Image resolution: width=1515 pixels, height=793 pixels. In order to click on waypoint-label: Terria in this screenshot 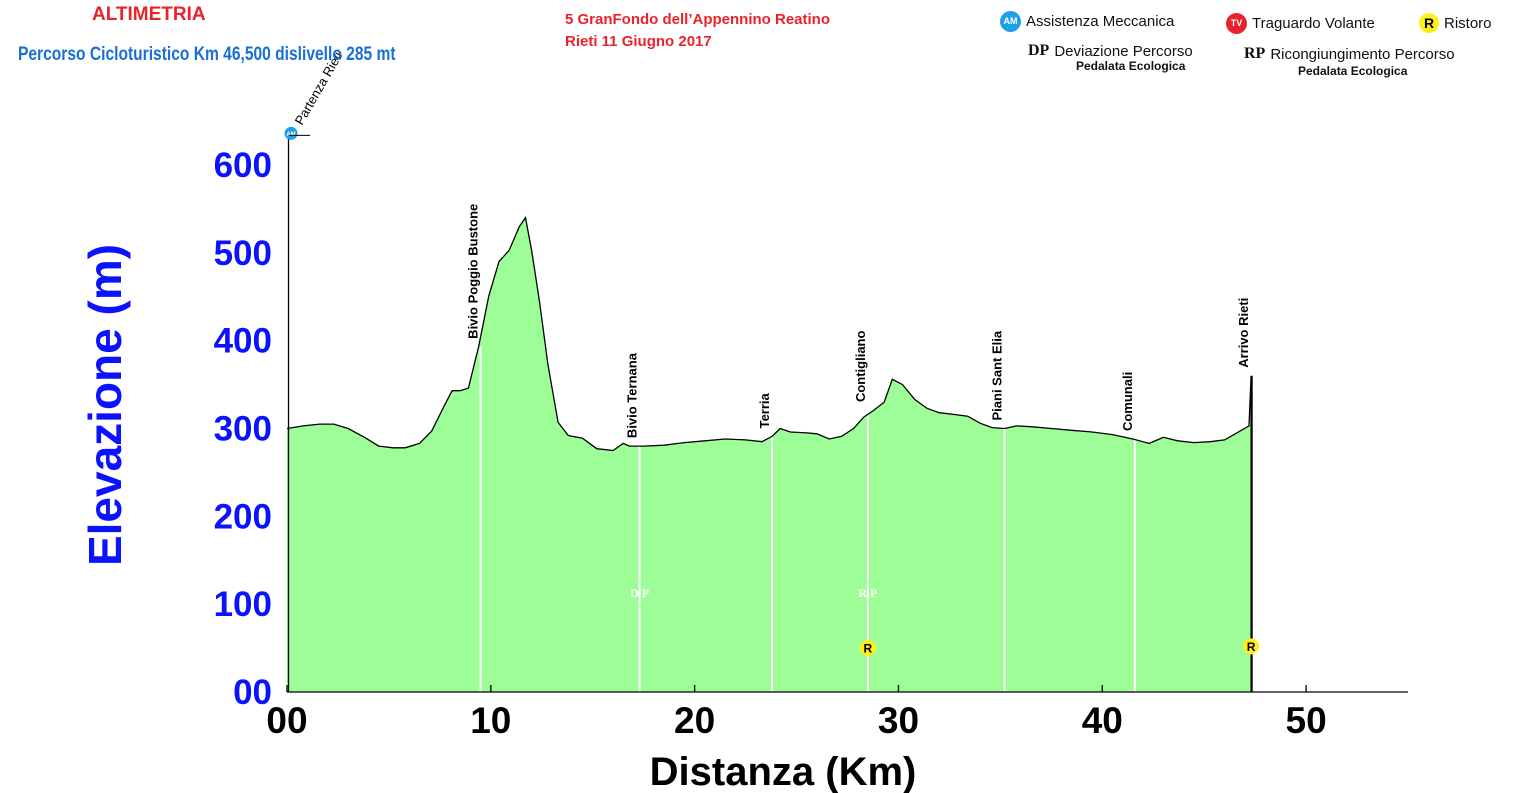, I will do `click(764, 410)`.